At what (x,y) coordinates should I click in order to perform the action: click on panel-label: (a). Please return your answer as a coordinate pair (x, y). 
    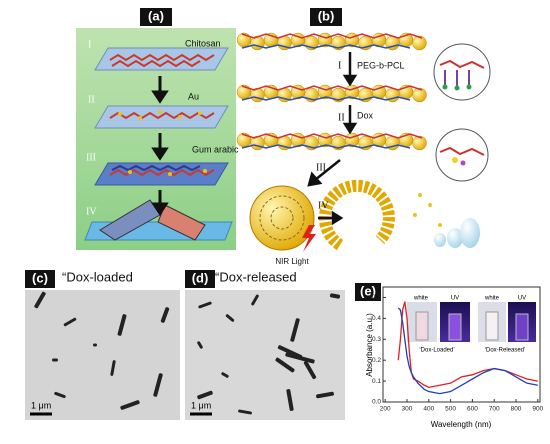
    Looking at the image, I should click on (156, 15).